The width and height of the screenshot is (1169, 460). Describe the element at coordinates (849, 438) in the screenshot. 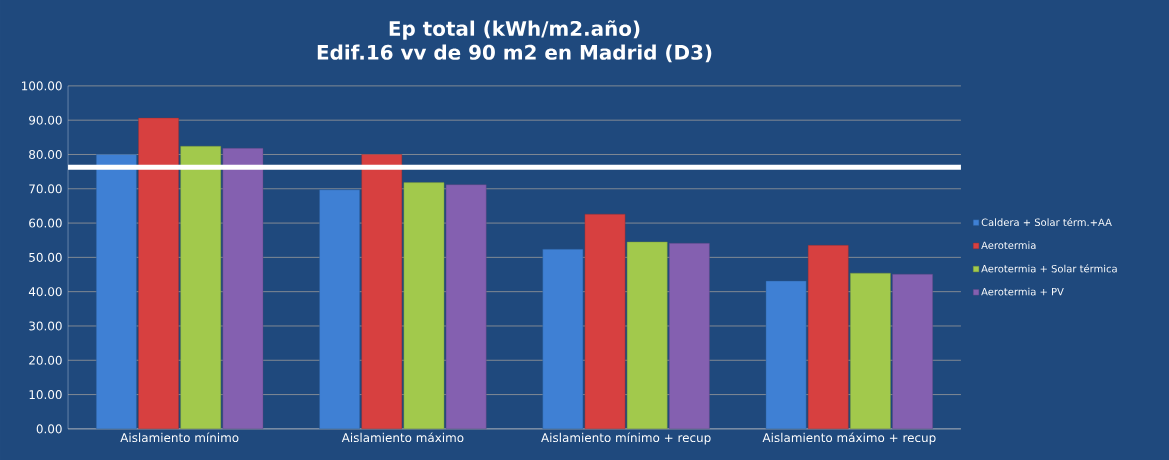

I see `x-tick-label: Aislamiento máximo + recup` at that location.